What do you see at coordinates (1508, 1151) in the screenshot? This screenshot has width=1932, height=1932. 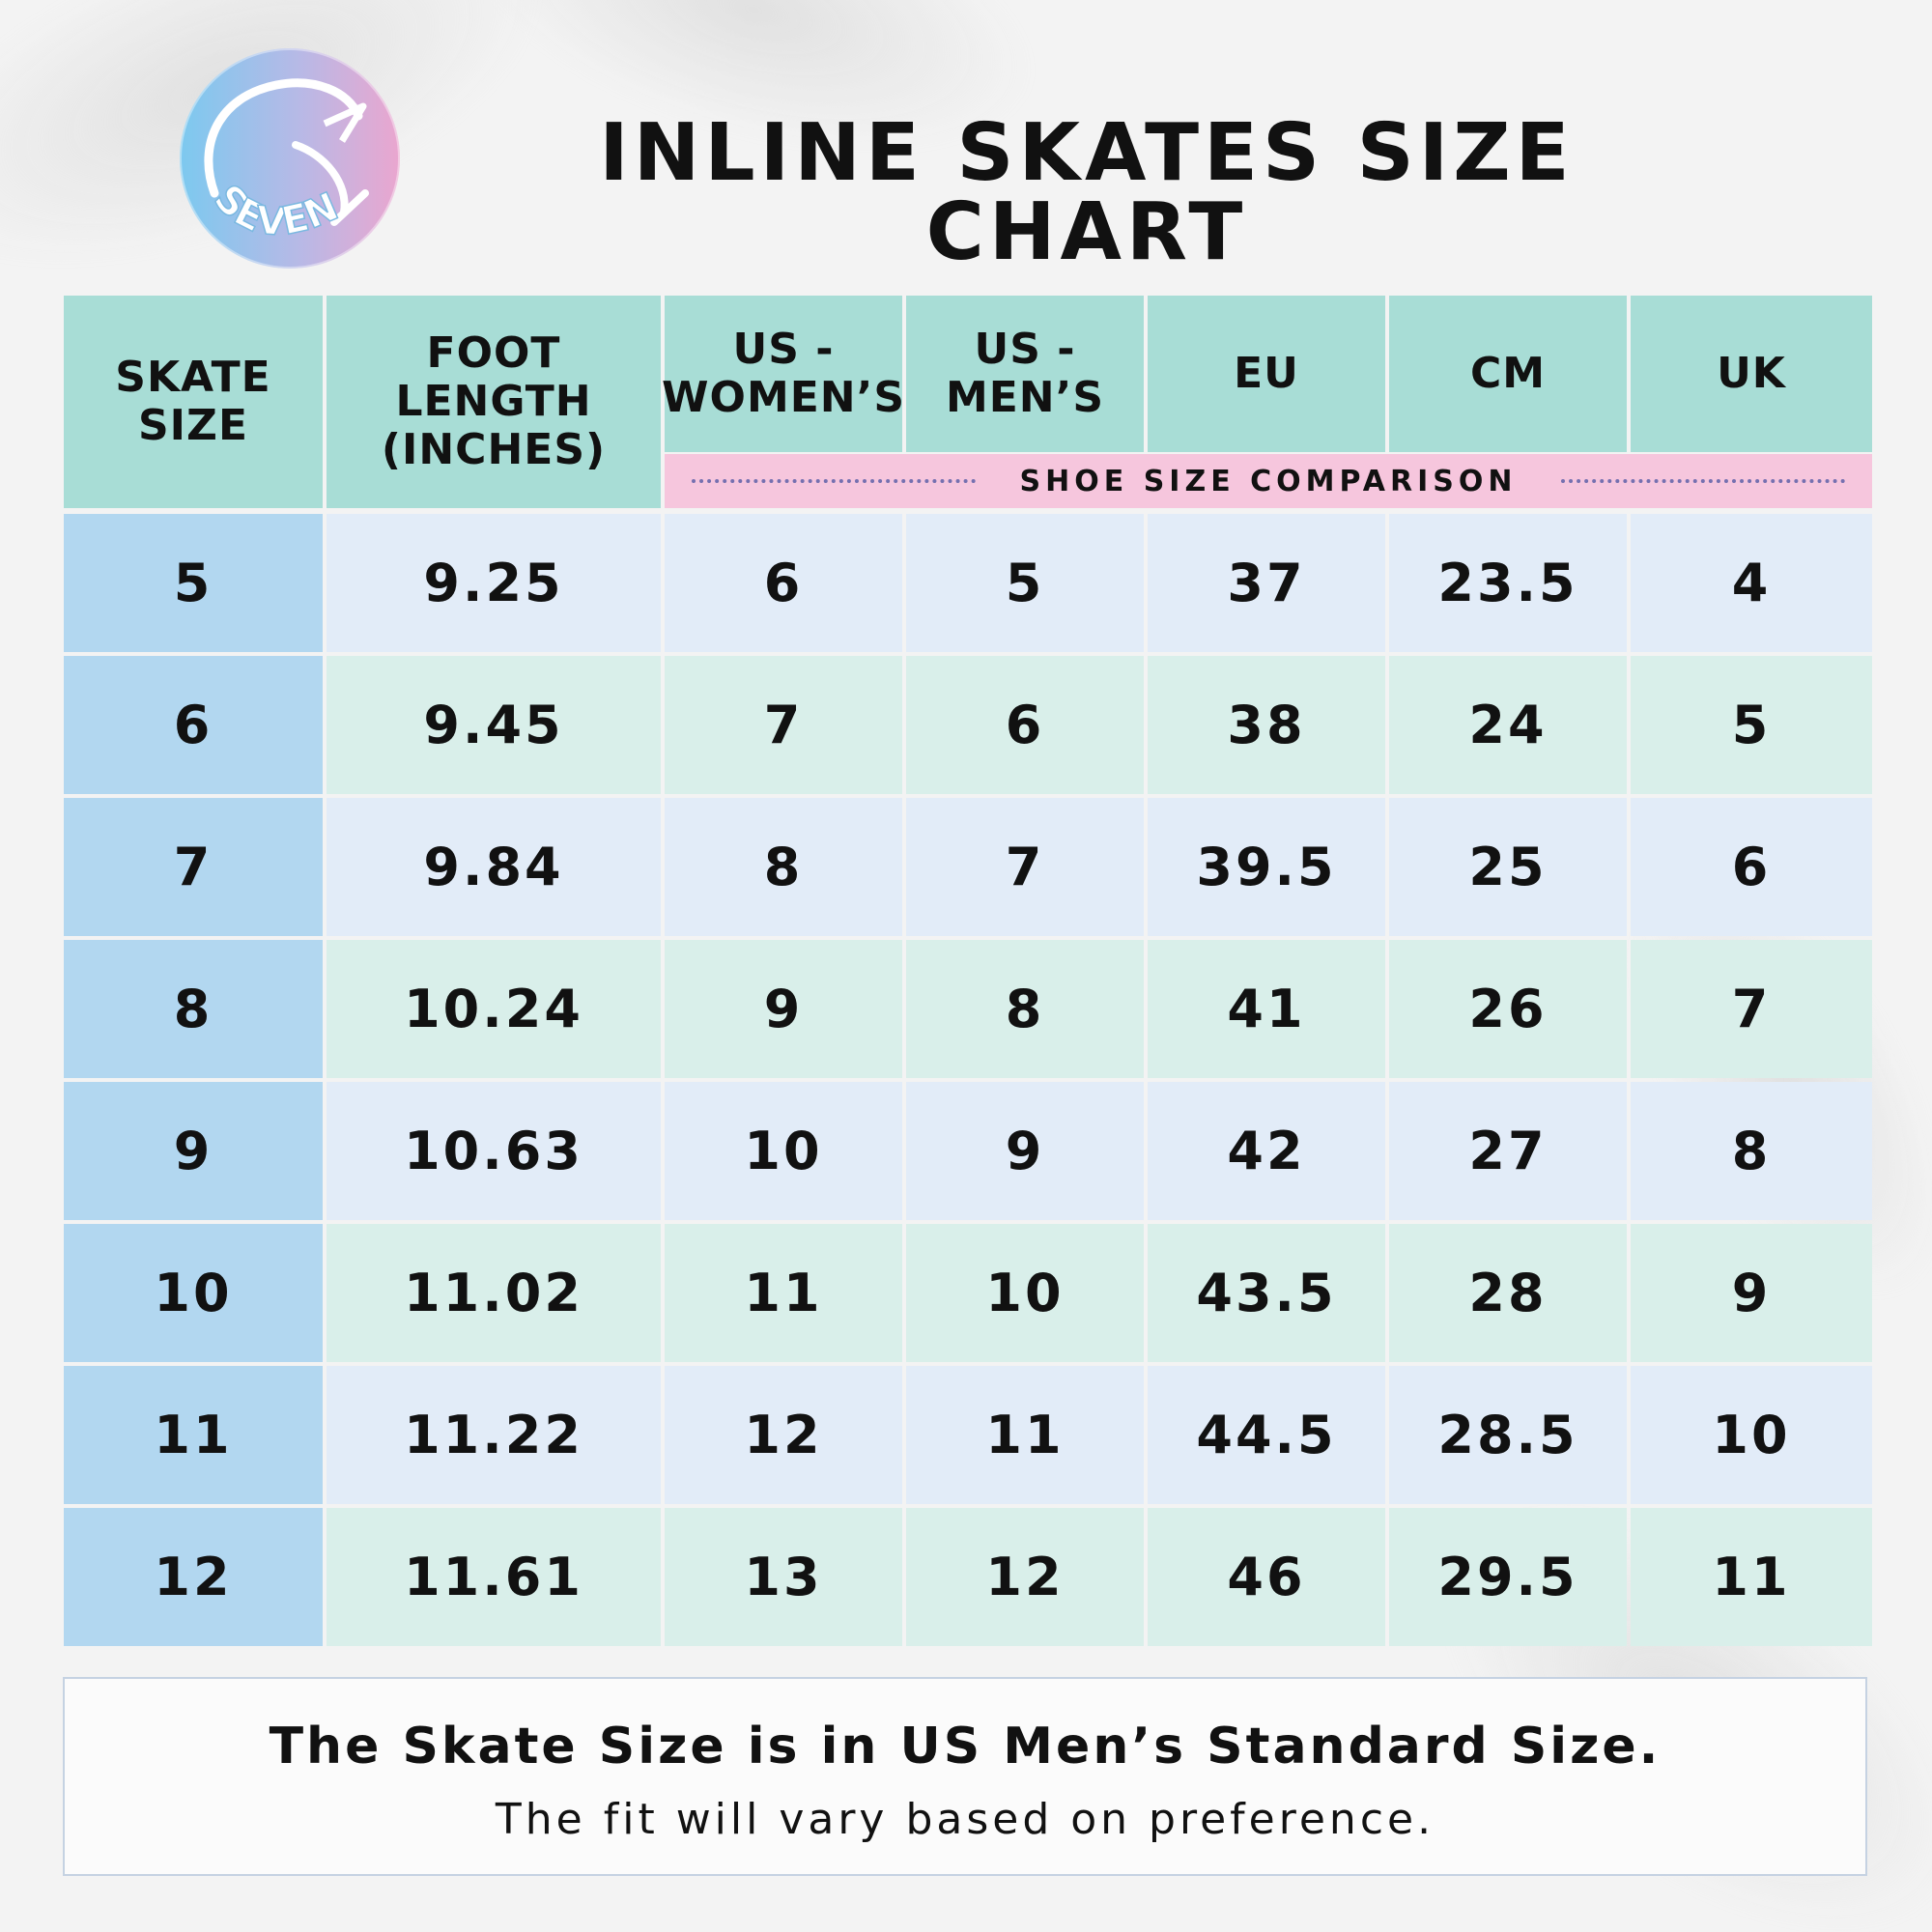 I see `cell-cm: 27` at bounding box center [1508, 1151].